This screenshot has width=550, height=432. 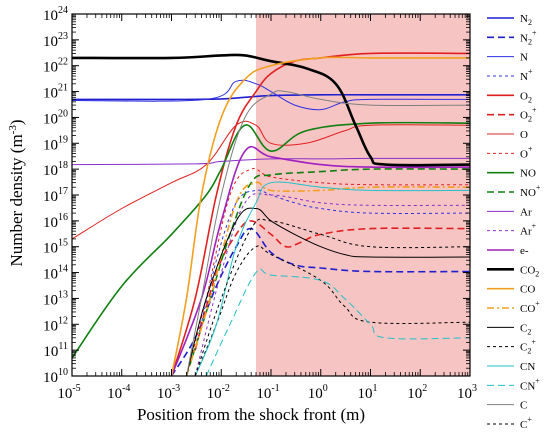 I want to click on y-tick-label: 1019, so click(x=55, y=143).